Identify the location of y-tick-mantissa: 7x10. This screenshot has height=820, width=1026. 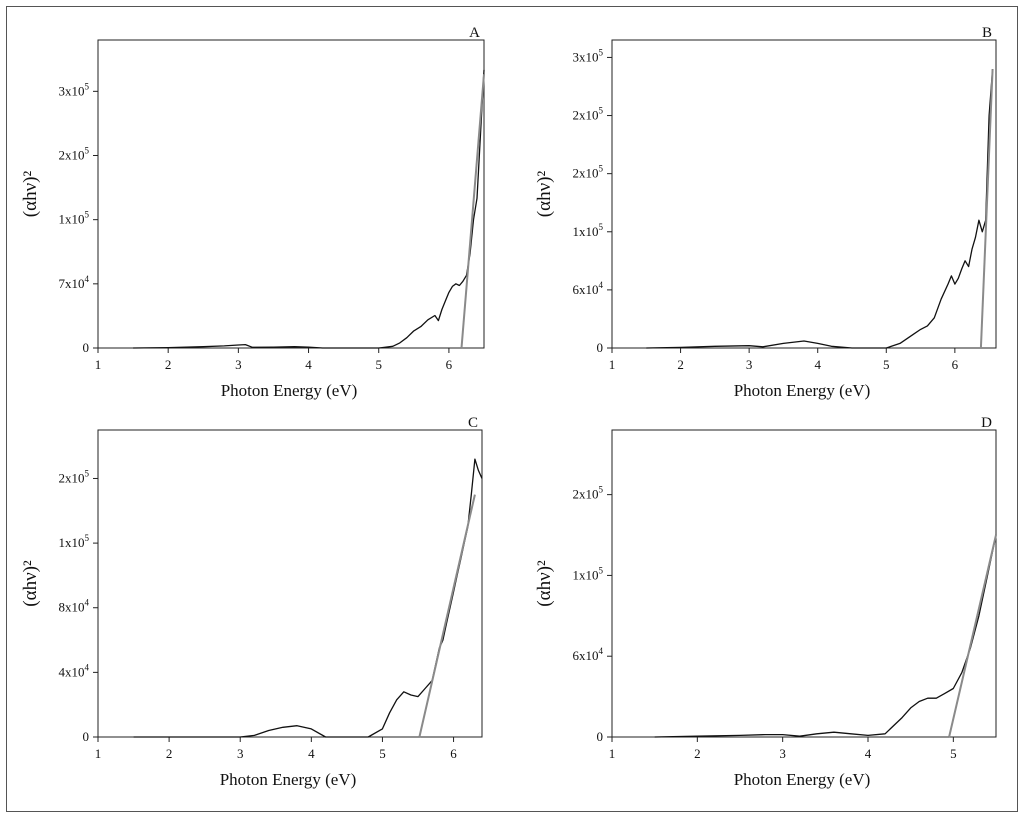
(72, 283).